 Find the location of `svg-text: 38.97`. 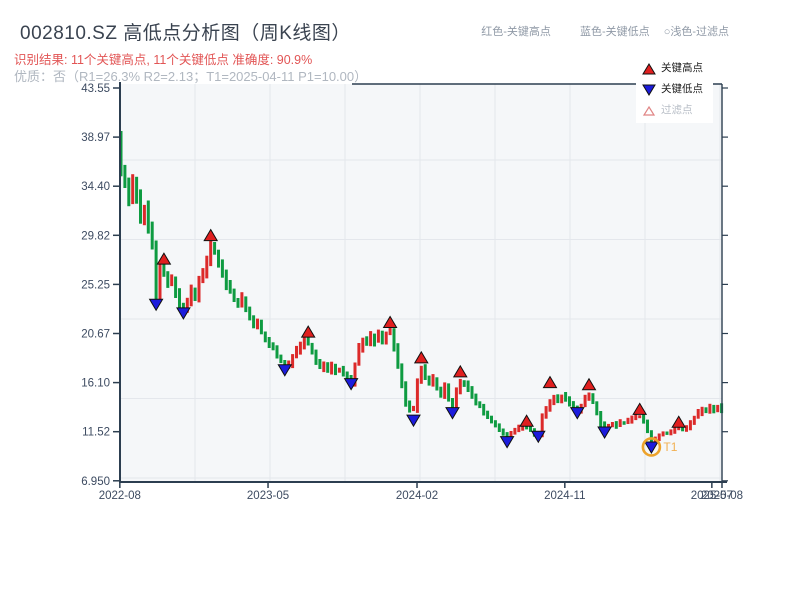

svg-text: 38.97 is located at coordinates (95, 138).